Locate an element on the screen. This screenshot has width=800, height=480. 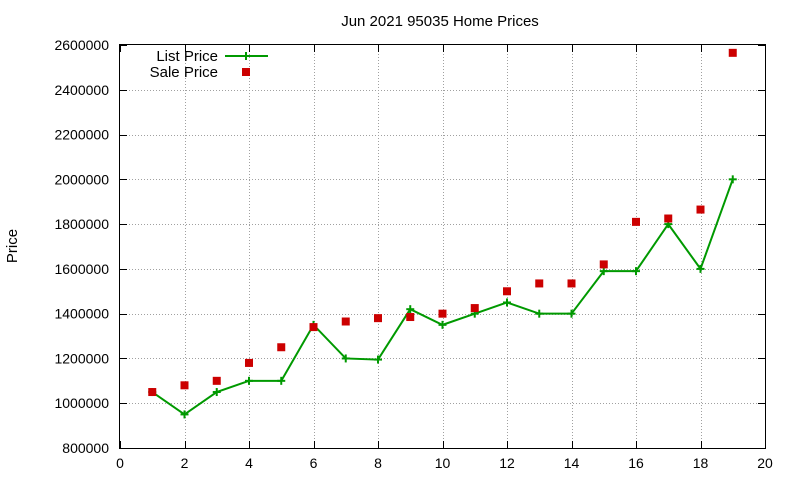
legend-square-swatch is located at coordinates (246, 72).